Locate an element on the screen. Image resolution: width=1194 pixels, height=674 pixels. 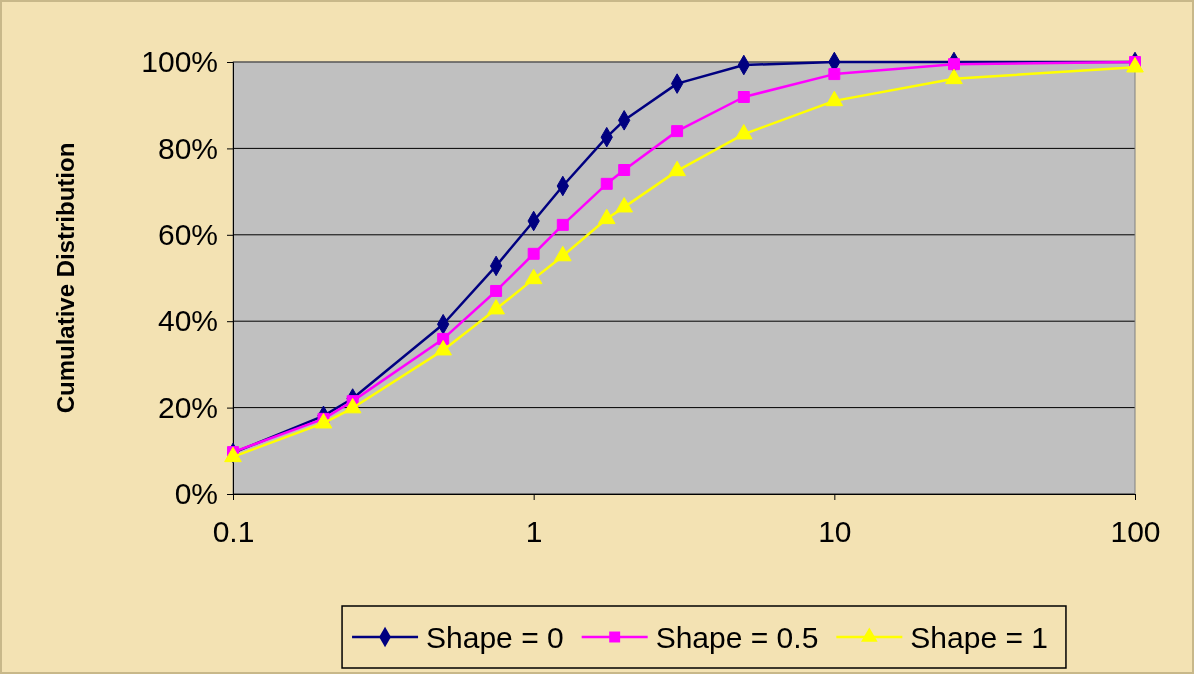
legend-label: Shape = 1 is located at coordinates (979, 637).